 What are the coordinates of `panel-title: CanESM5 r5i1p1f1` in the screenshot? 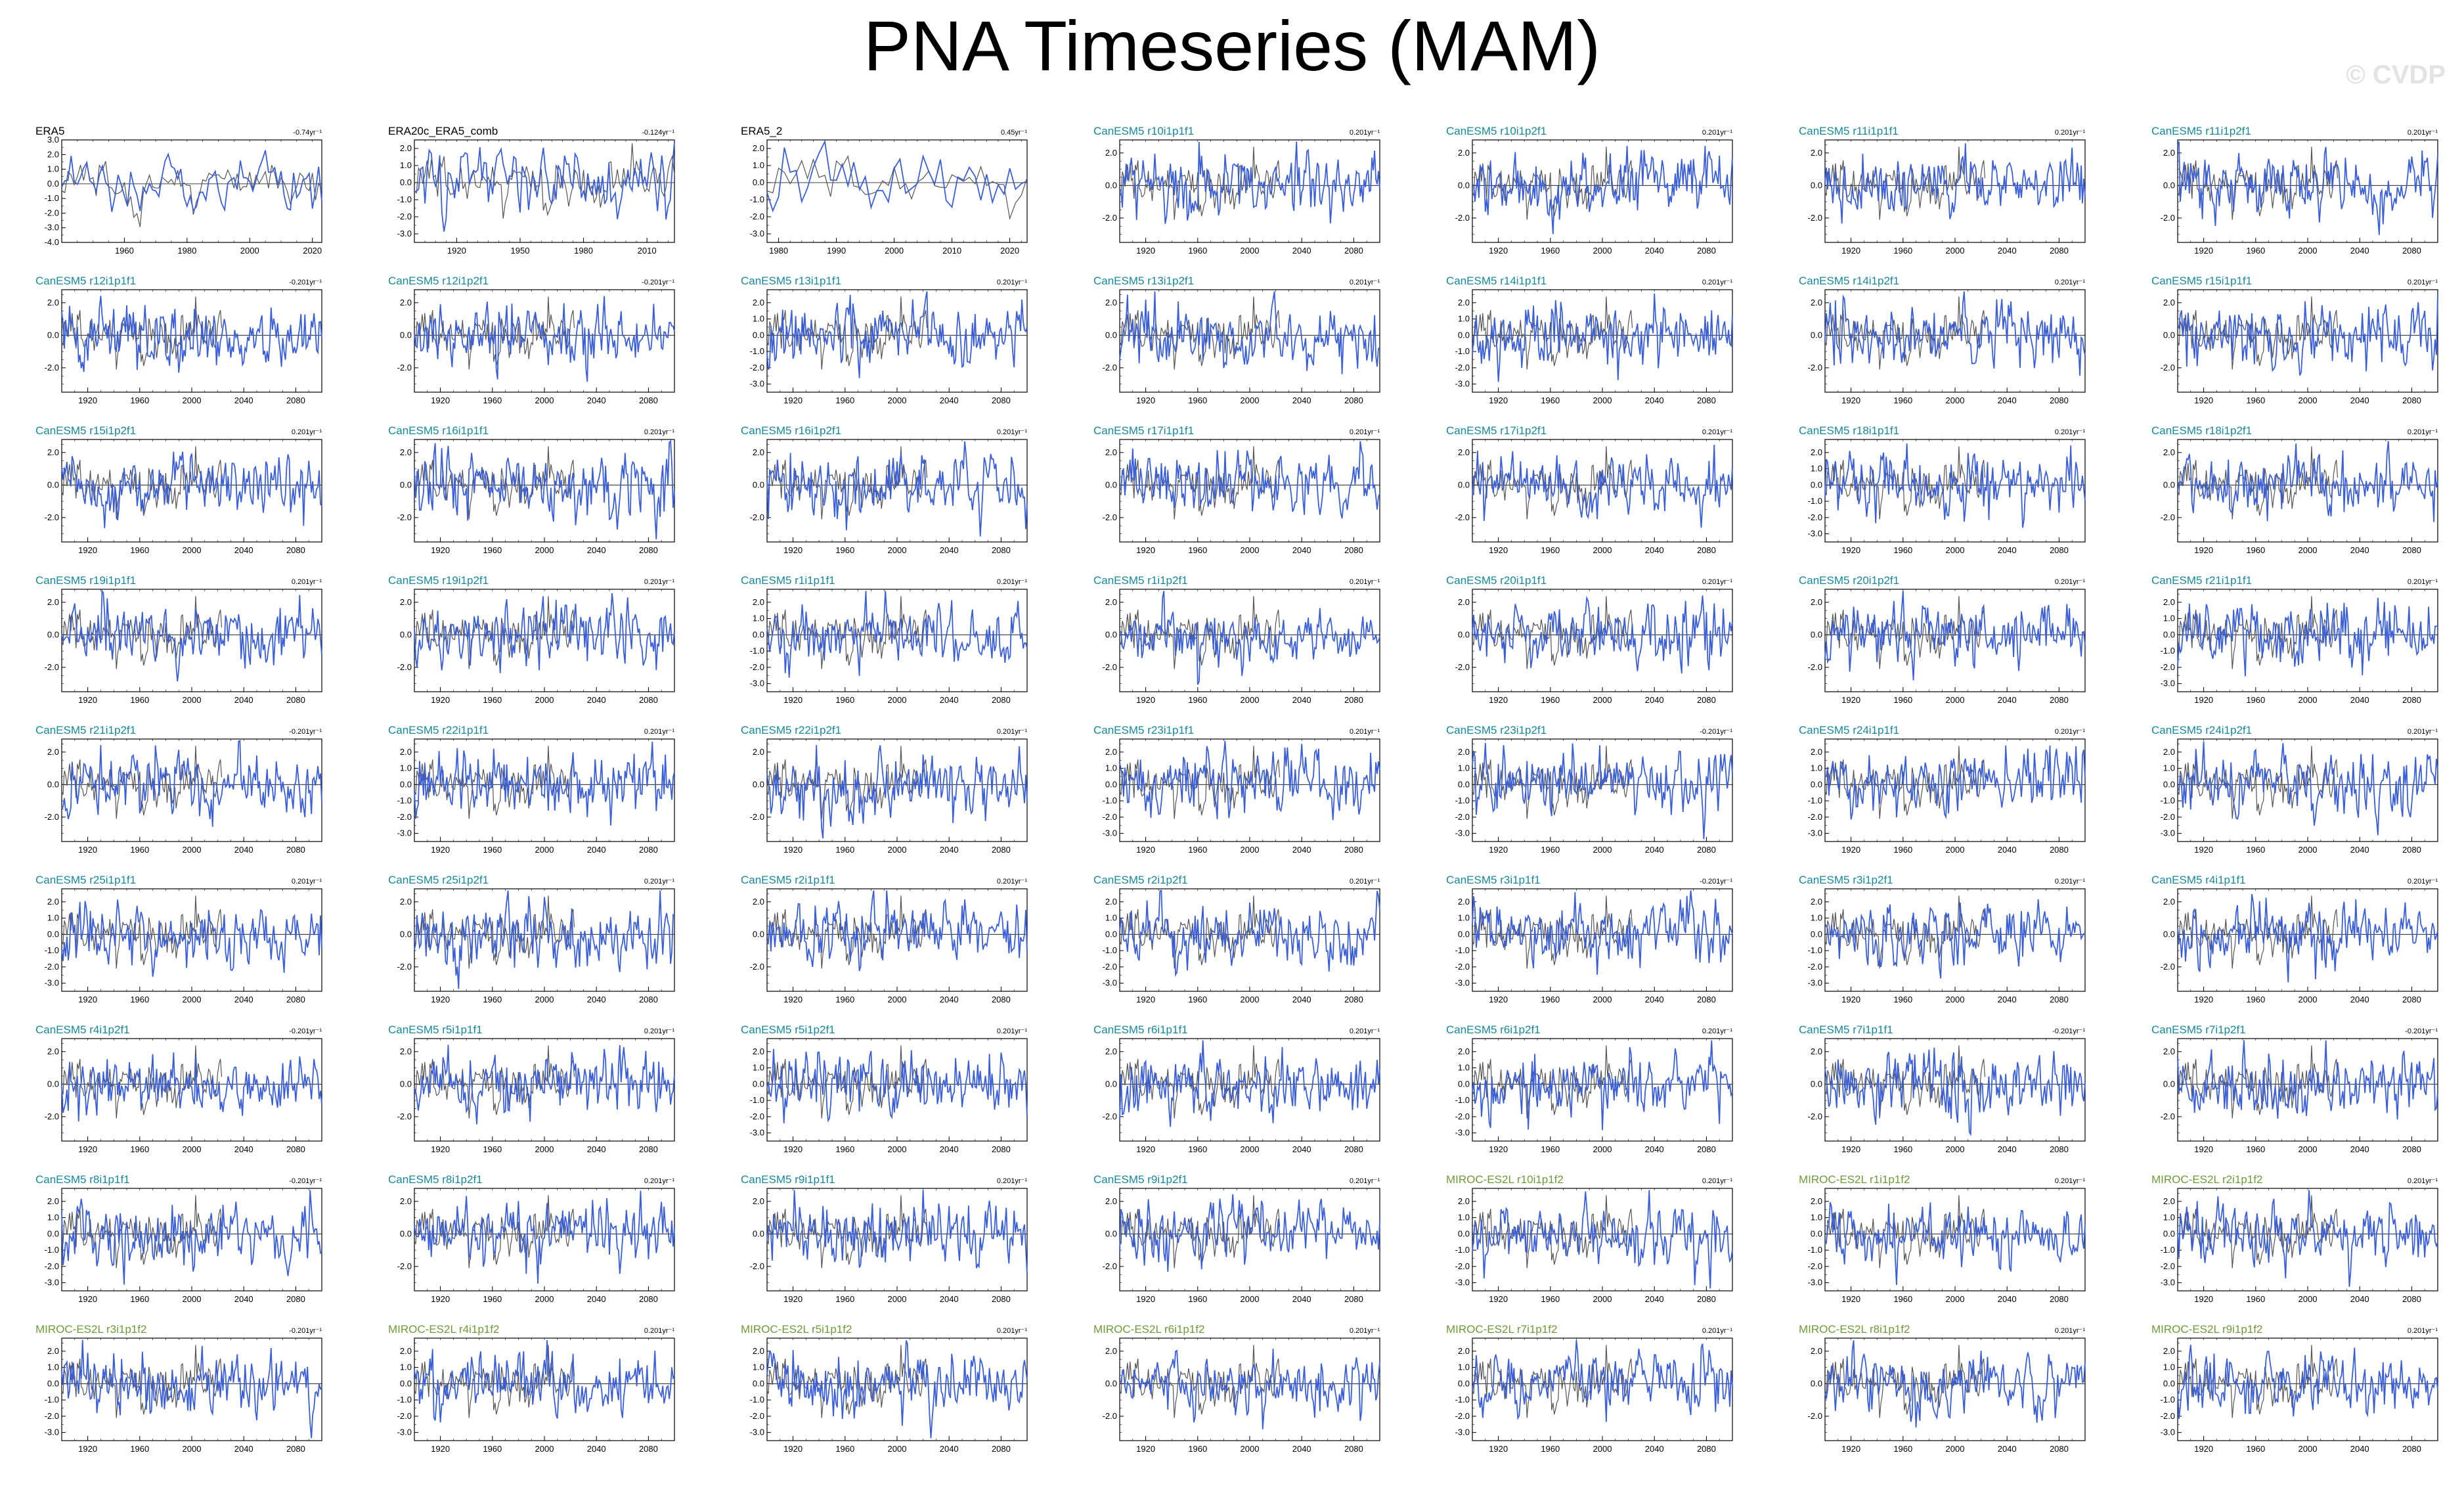 It's located at (435, 1029).